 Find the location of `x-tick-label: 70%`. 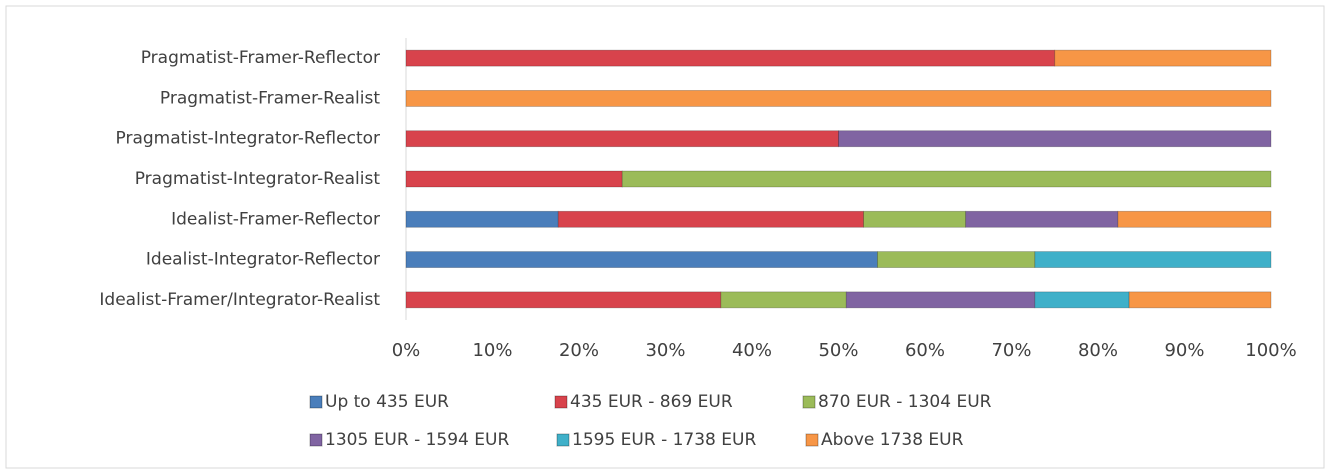

x-tick-label: 70% is located at coordinates (1011, 350).